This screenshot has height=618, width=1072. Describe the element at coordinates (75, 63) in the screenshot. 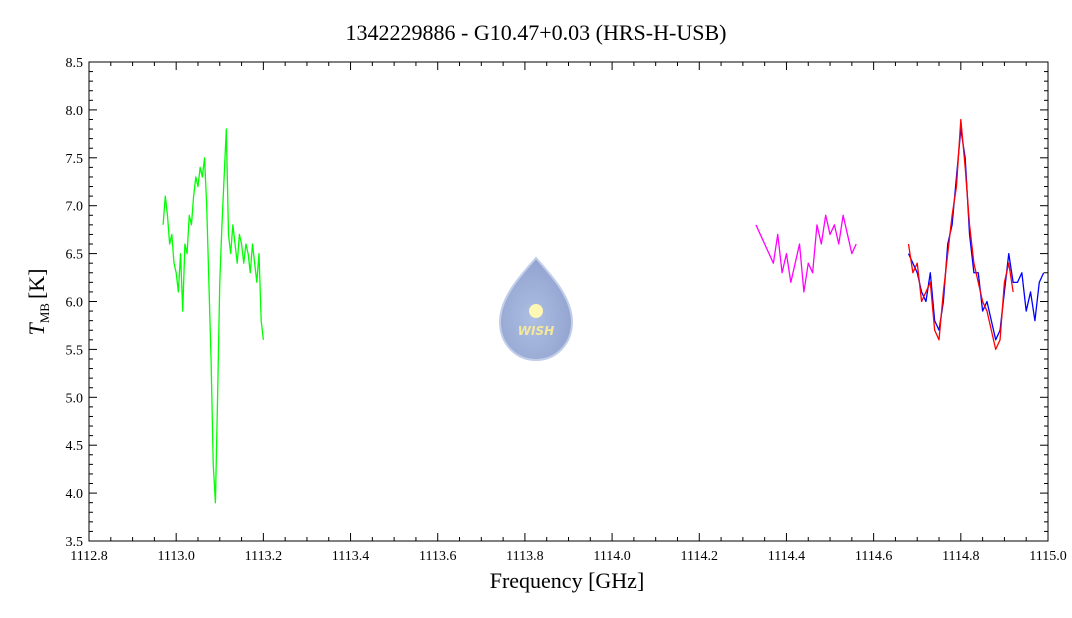

I see `y-tick-label: 8.5` at that location.